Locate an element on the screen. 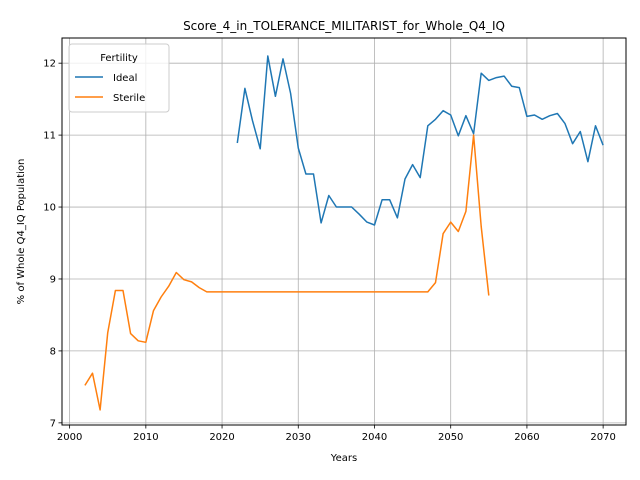  y-tick-label: 8 is located at coordinates (53, 351).